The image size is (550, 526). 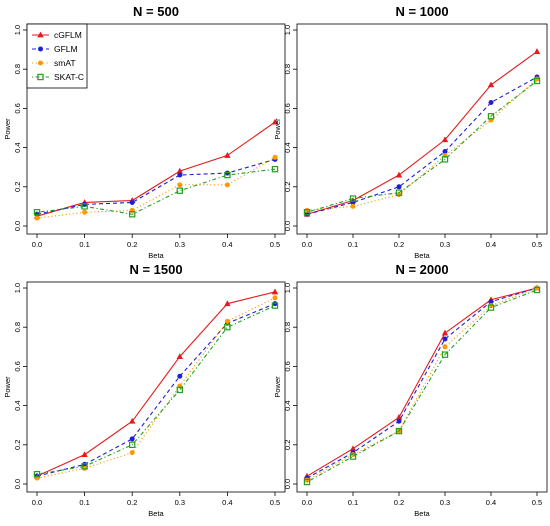 I want to click on series-line-skat-c, so click(x=156, y=191).